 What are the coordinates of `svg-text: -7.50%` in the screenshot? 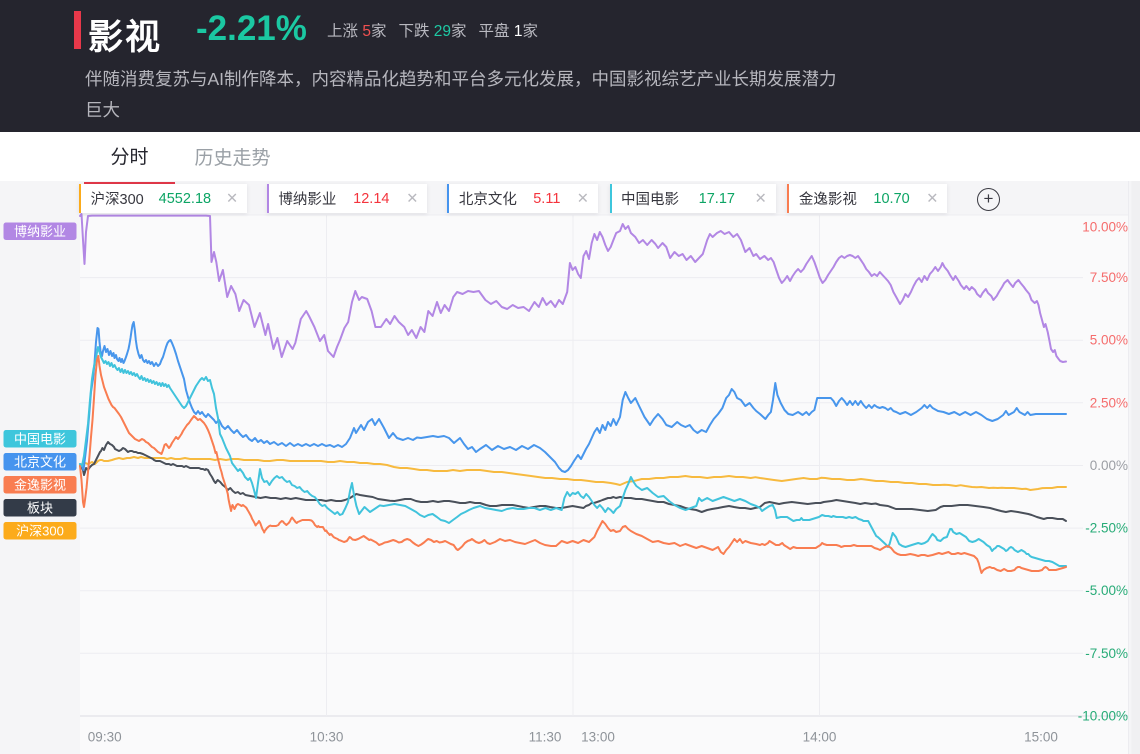 It's located at (1106, 653).